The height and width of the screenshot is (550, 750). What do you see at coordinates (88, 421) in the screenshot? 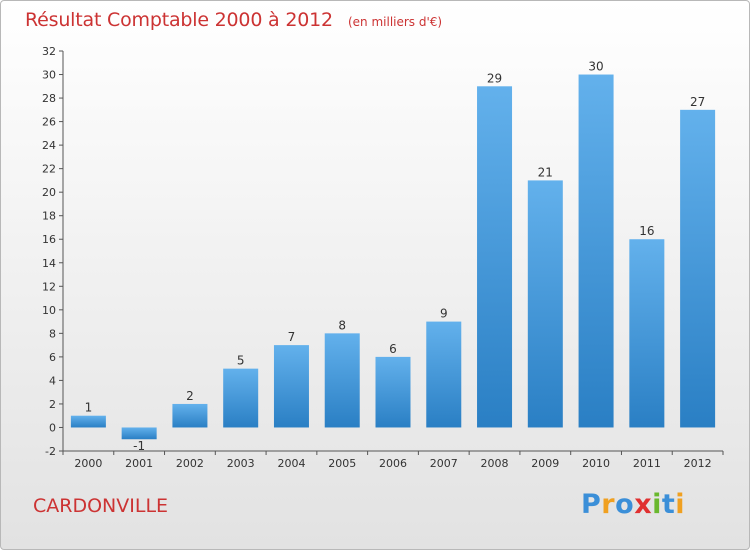
I see `bar-2000` at bounding box center [88, 421].